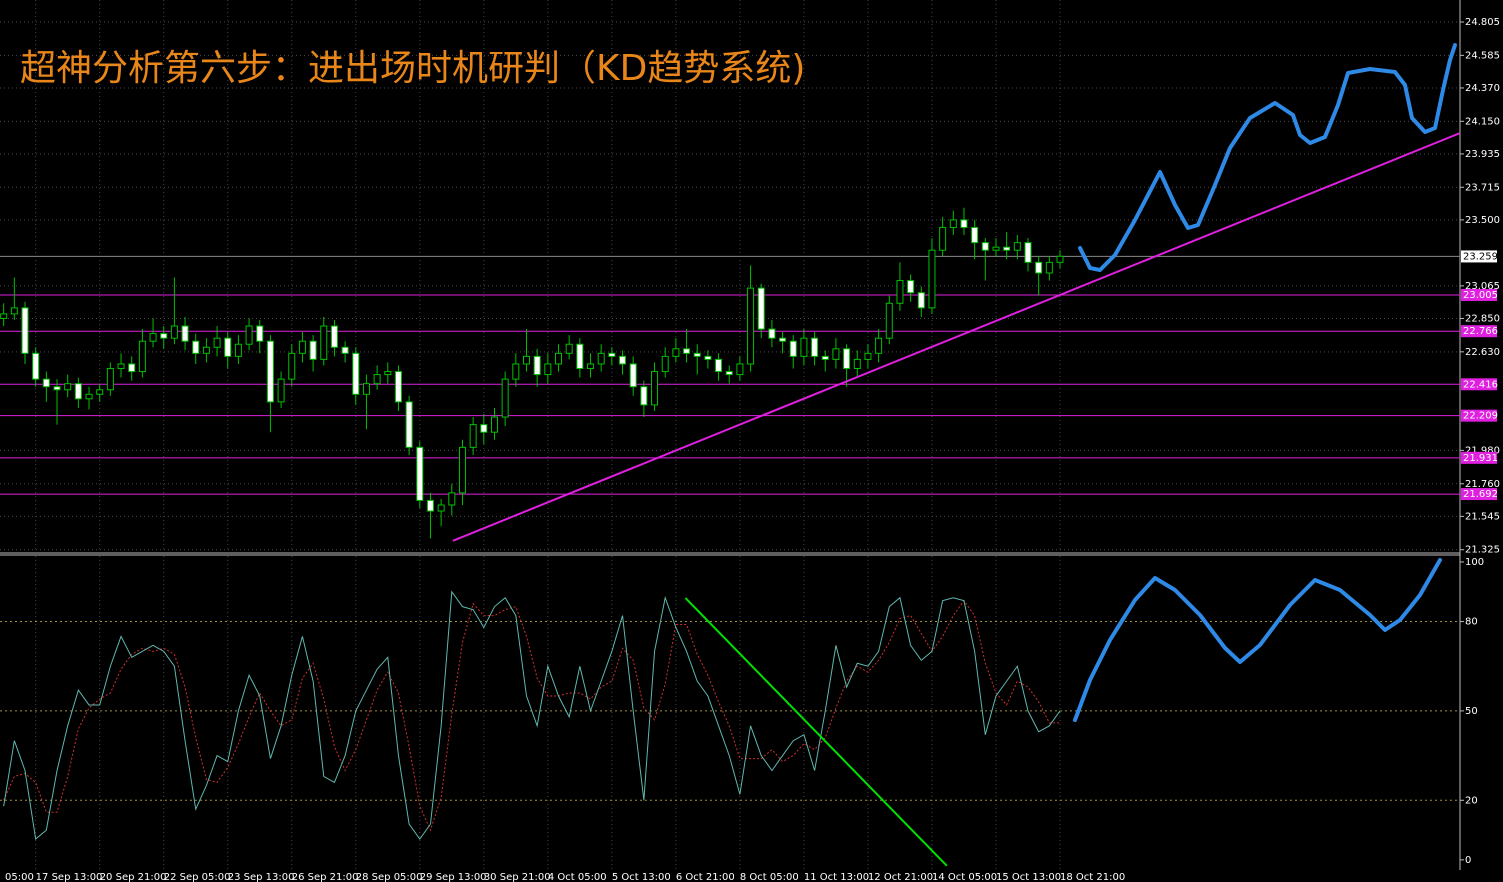 Image resolution: width=1503 pixels, height=882 pixels. Describe the element at coordinates (1471, 622) in the screenshot. I see `y-tick-label: 80` at that location.